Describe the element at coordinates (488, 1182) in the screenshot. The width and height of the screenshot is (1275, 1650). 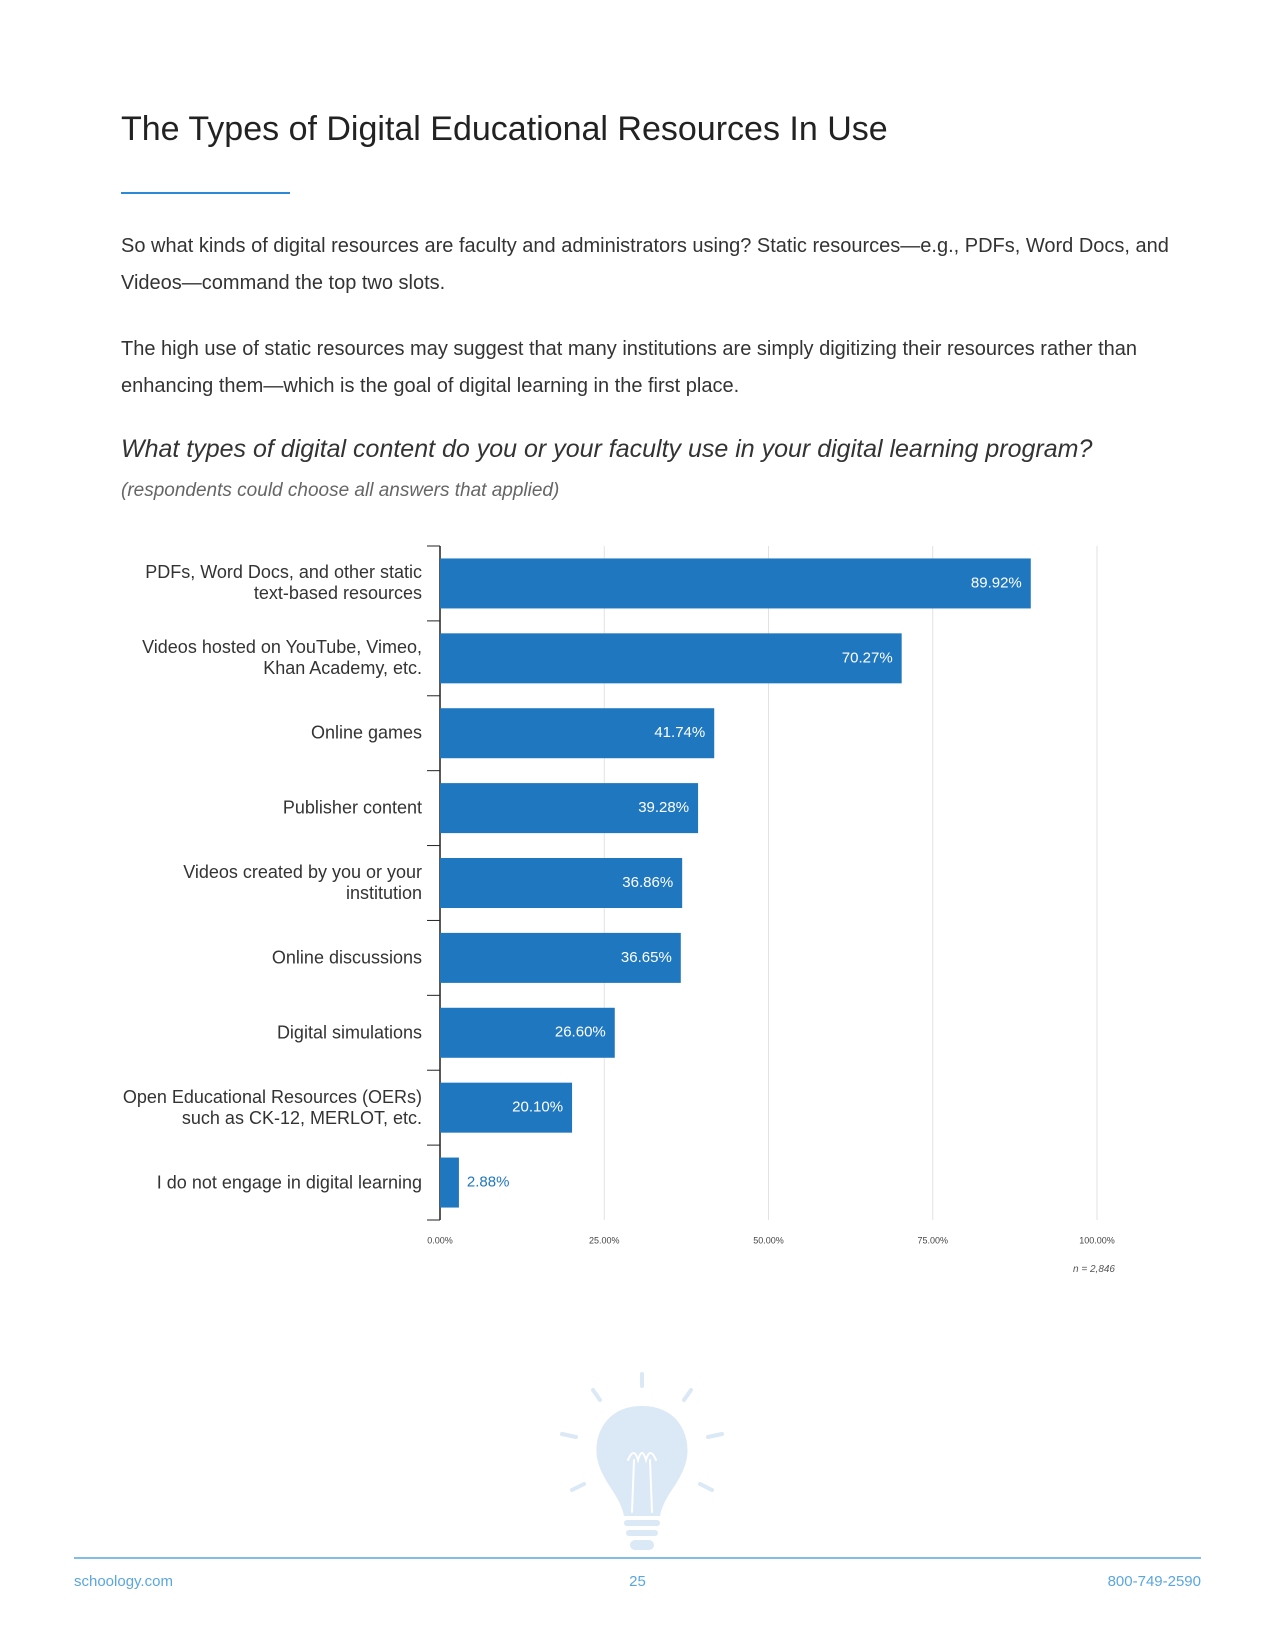
I see `value-label: 2.88%` at that location.